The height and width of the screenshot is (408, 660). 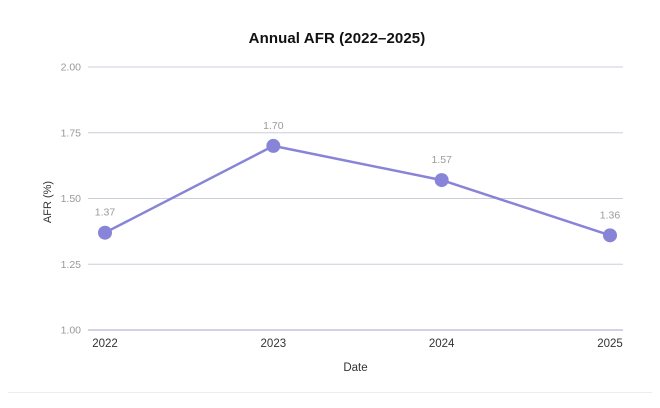 I want to click on y-tick-label: 1.50, so click(x=71, y=199).